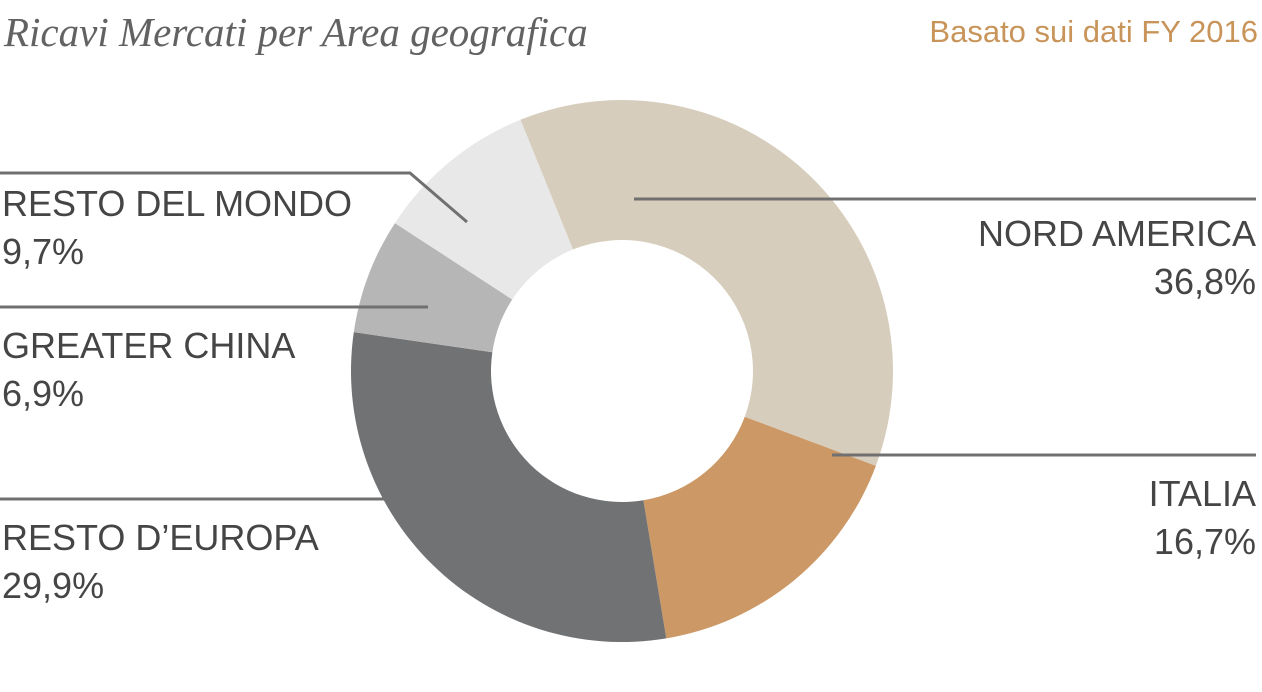 This screenshot has width=1262, height=692. I want to click on slice-label: ITALIA, so click(1202, 493).